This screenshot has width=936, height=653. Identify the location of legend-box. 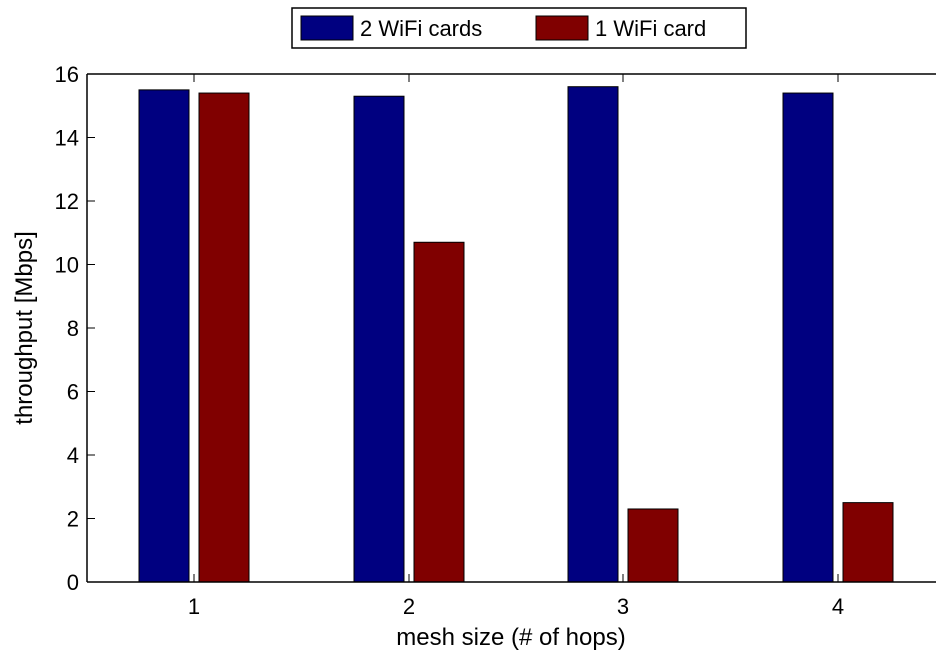
(519, 28).